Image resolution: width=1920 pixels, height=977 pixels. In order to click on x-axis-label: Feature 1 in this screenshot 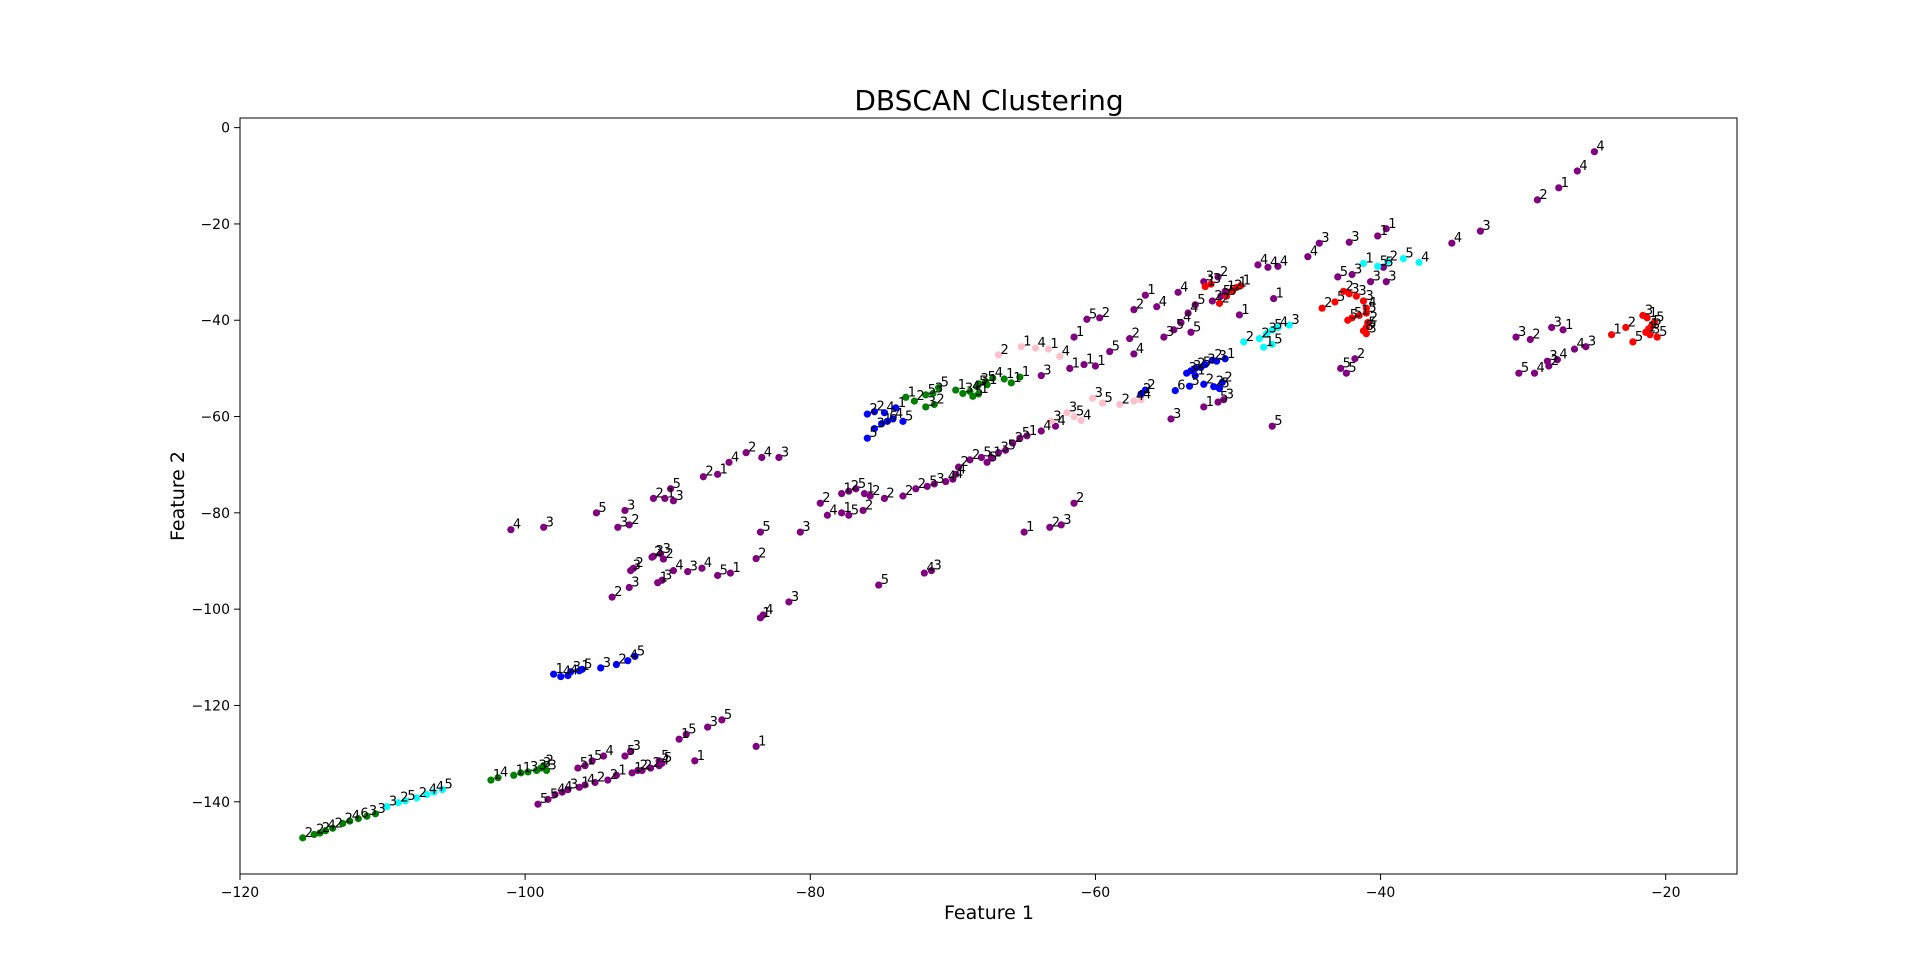, I will do `click(989, 913)`.